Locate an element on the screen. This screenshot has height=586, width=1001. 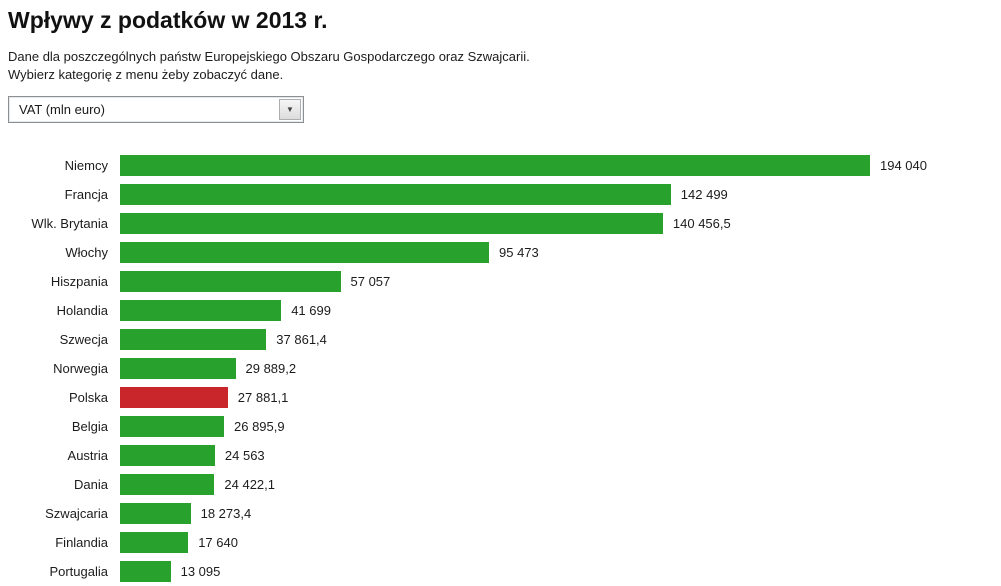
value-label: 37 861,4 is located at coordinates (301, 339).